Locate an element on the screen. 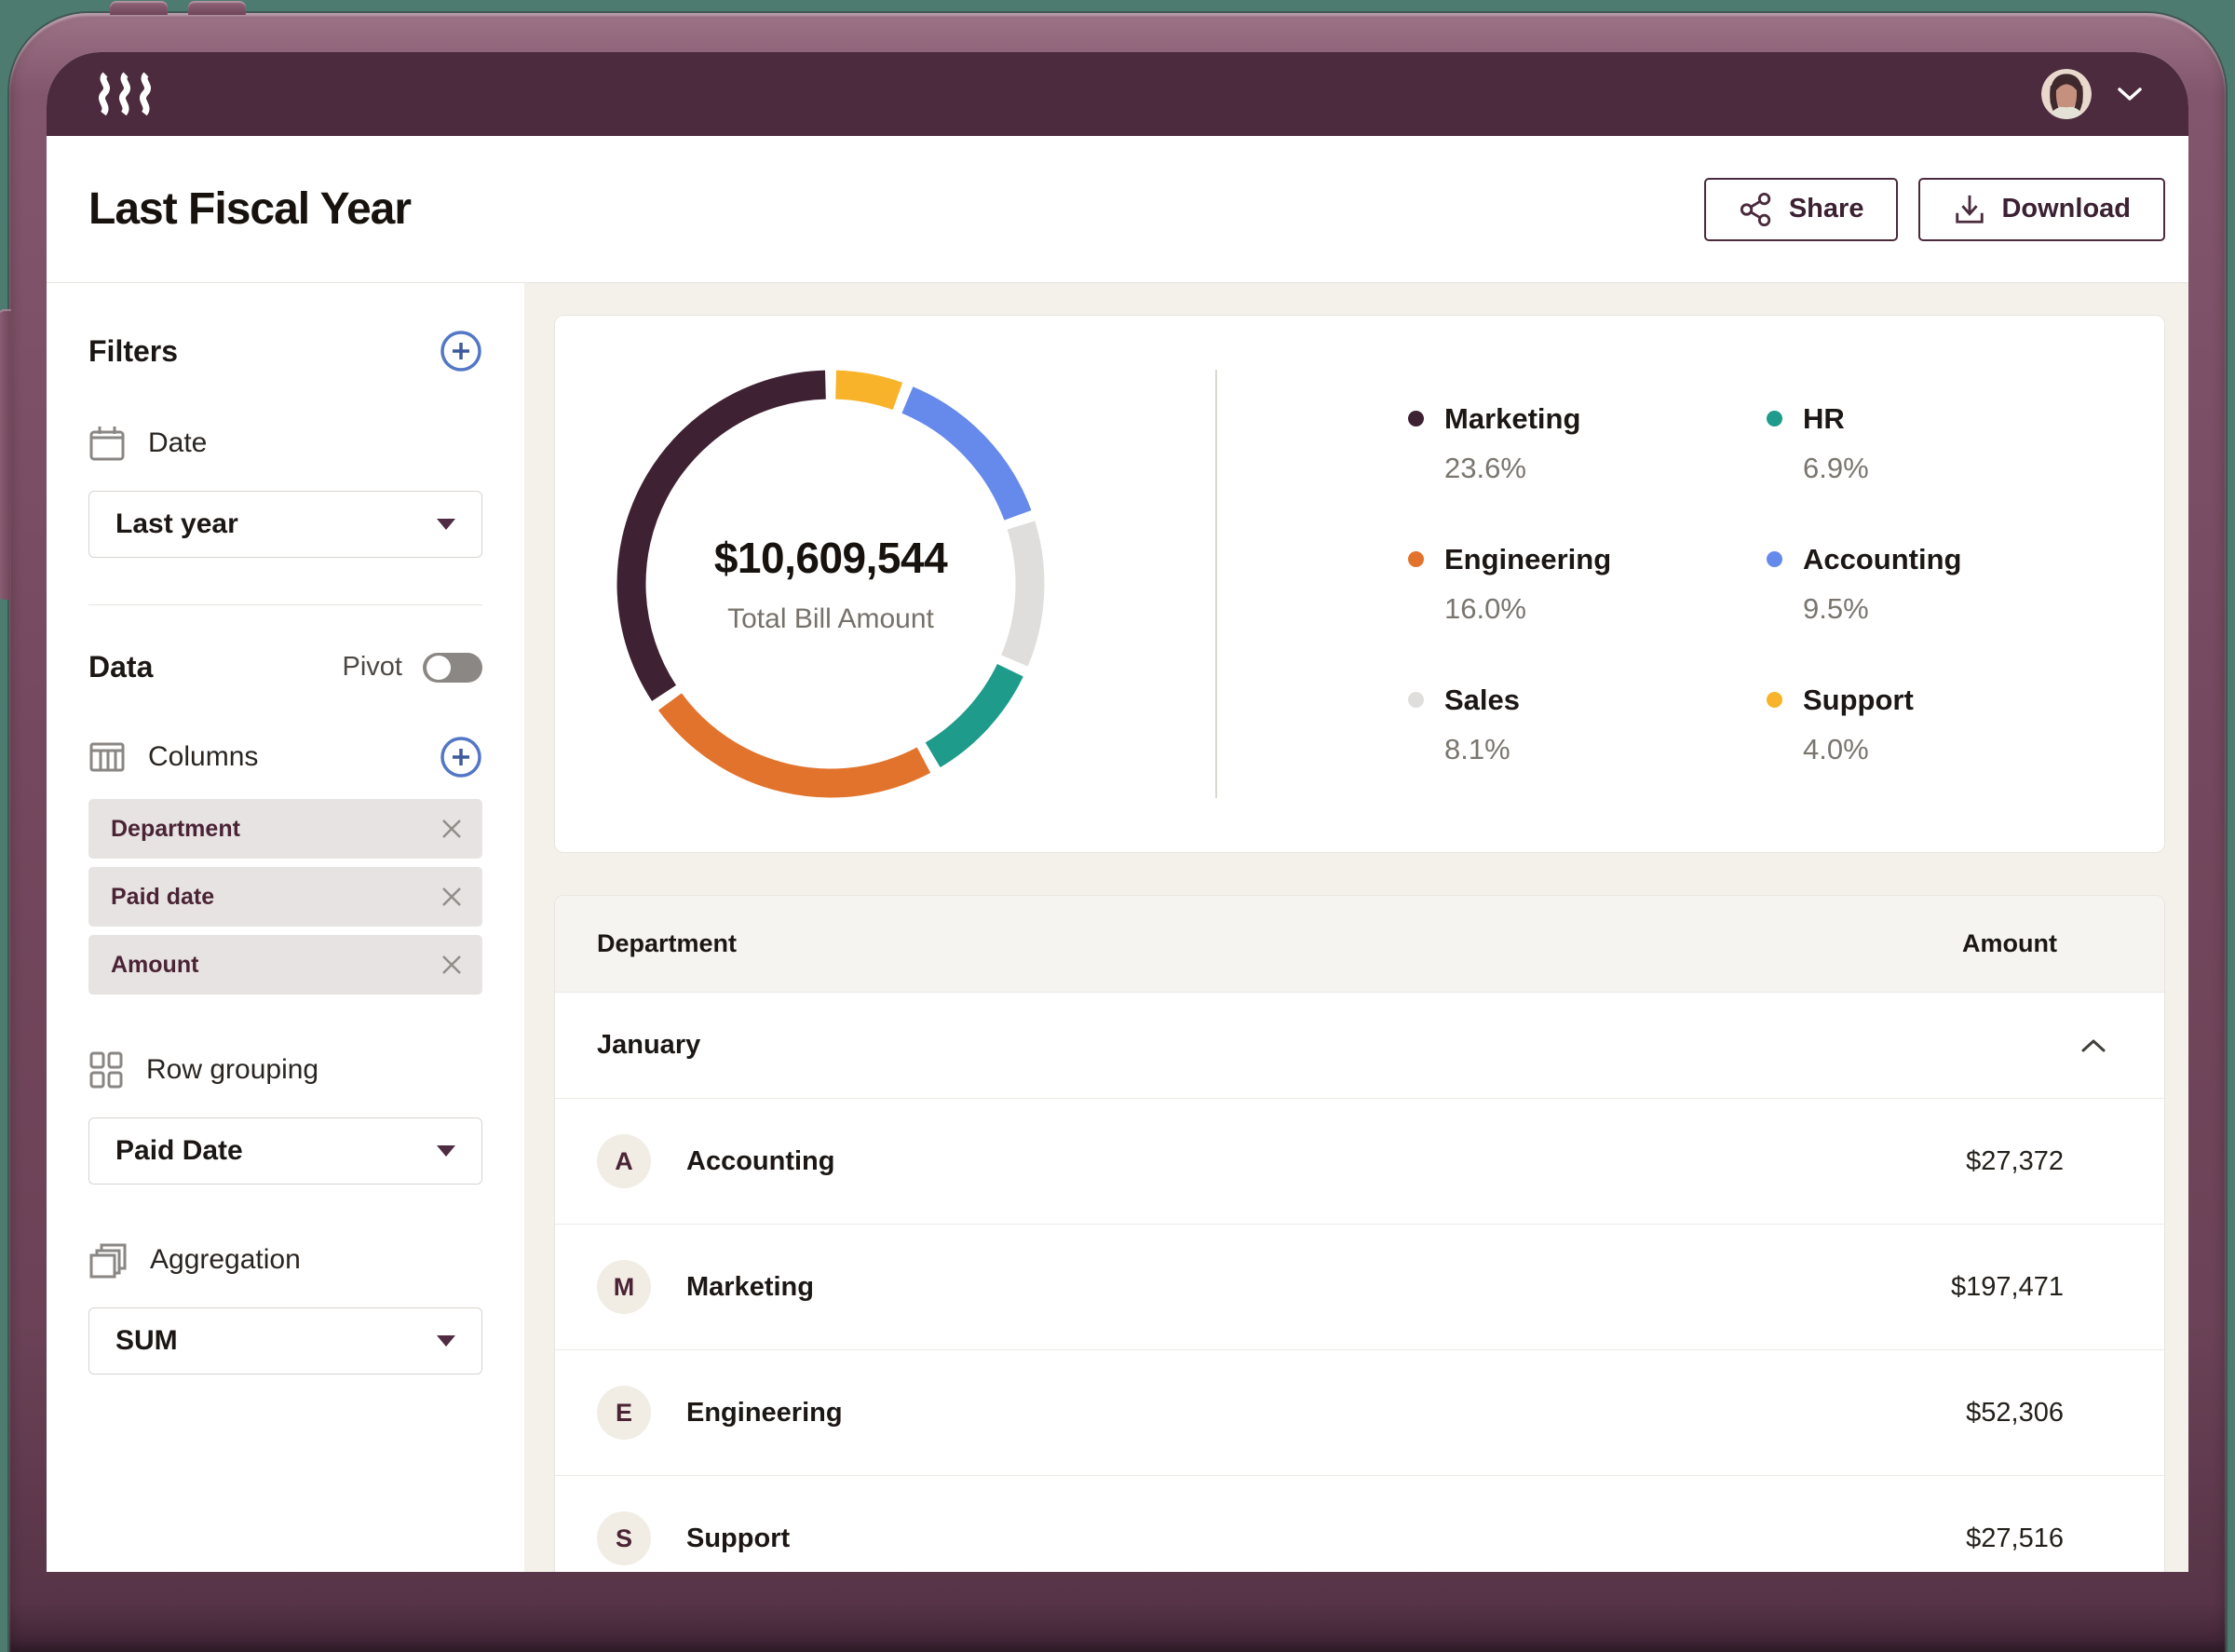 This screenshot has width=2235, height=1652. aggregation-value: SUM is located at coordinates (146, 1340).